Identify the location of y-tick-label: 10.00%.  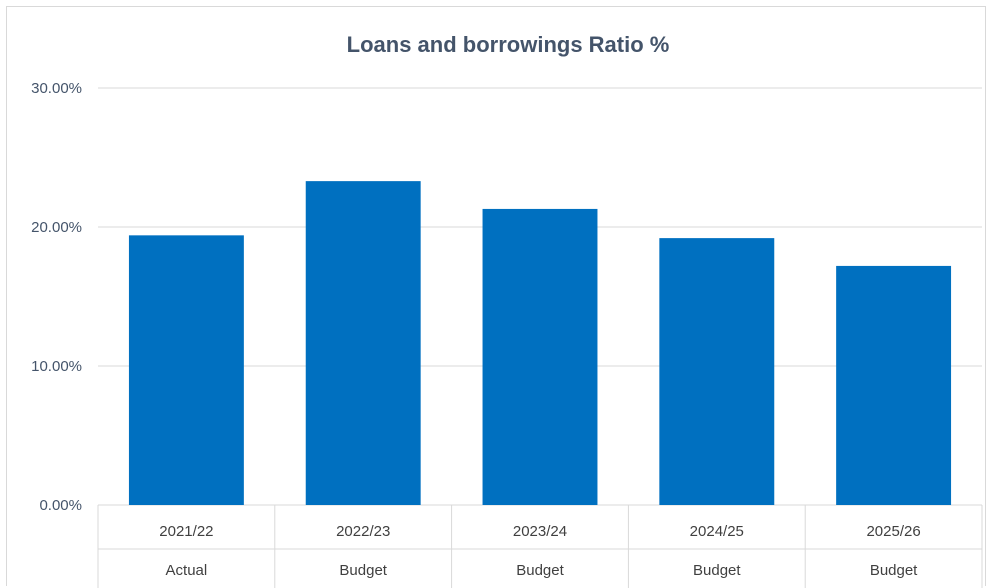
(56, 366).